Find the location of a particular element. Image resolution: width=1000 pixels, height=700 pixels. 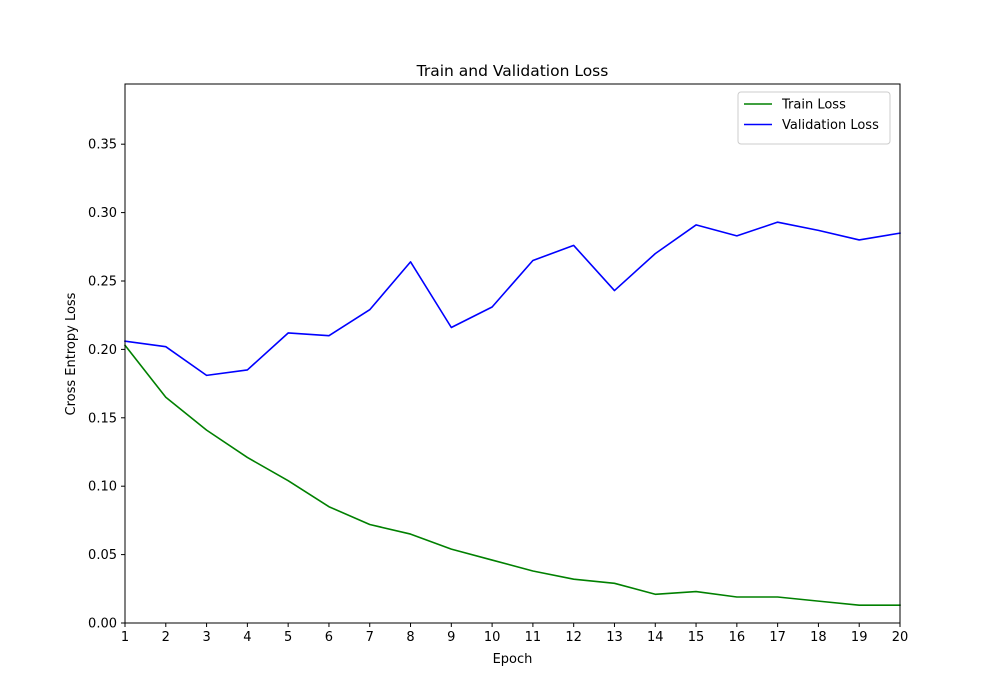

x-tick-label: 6 is located at coordinates (329, 637).